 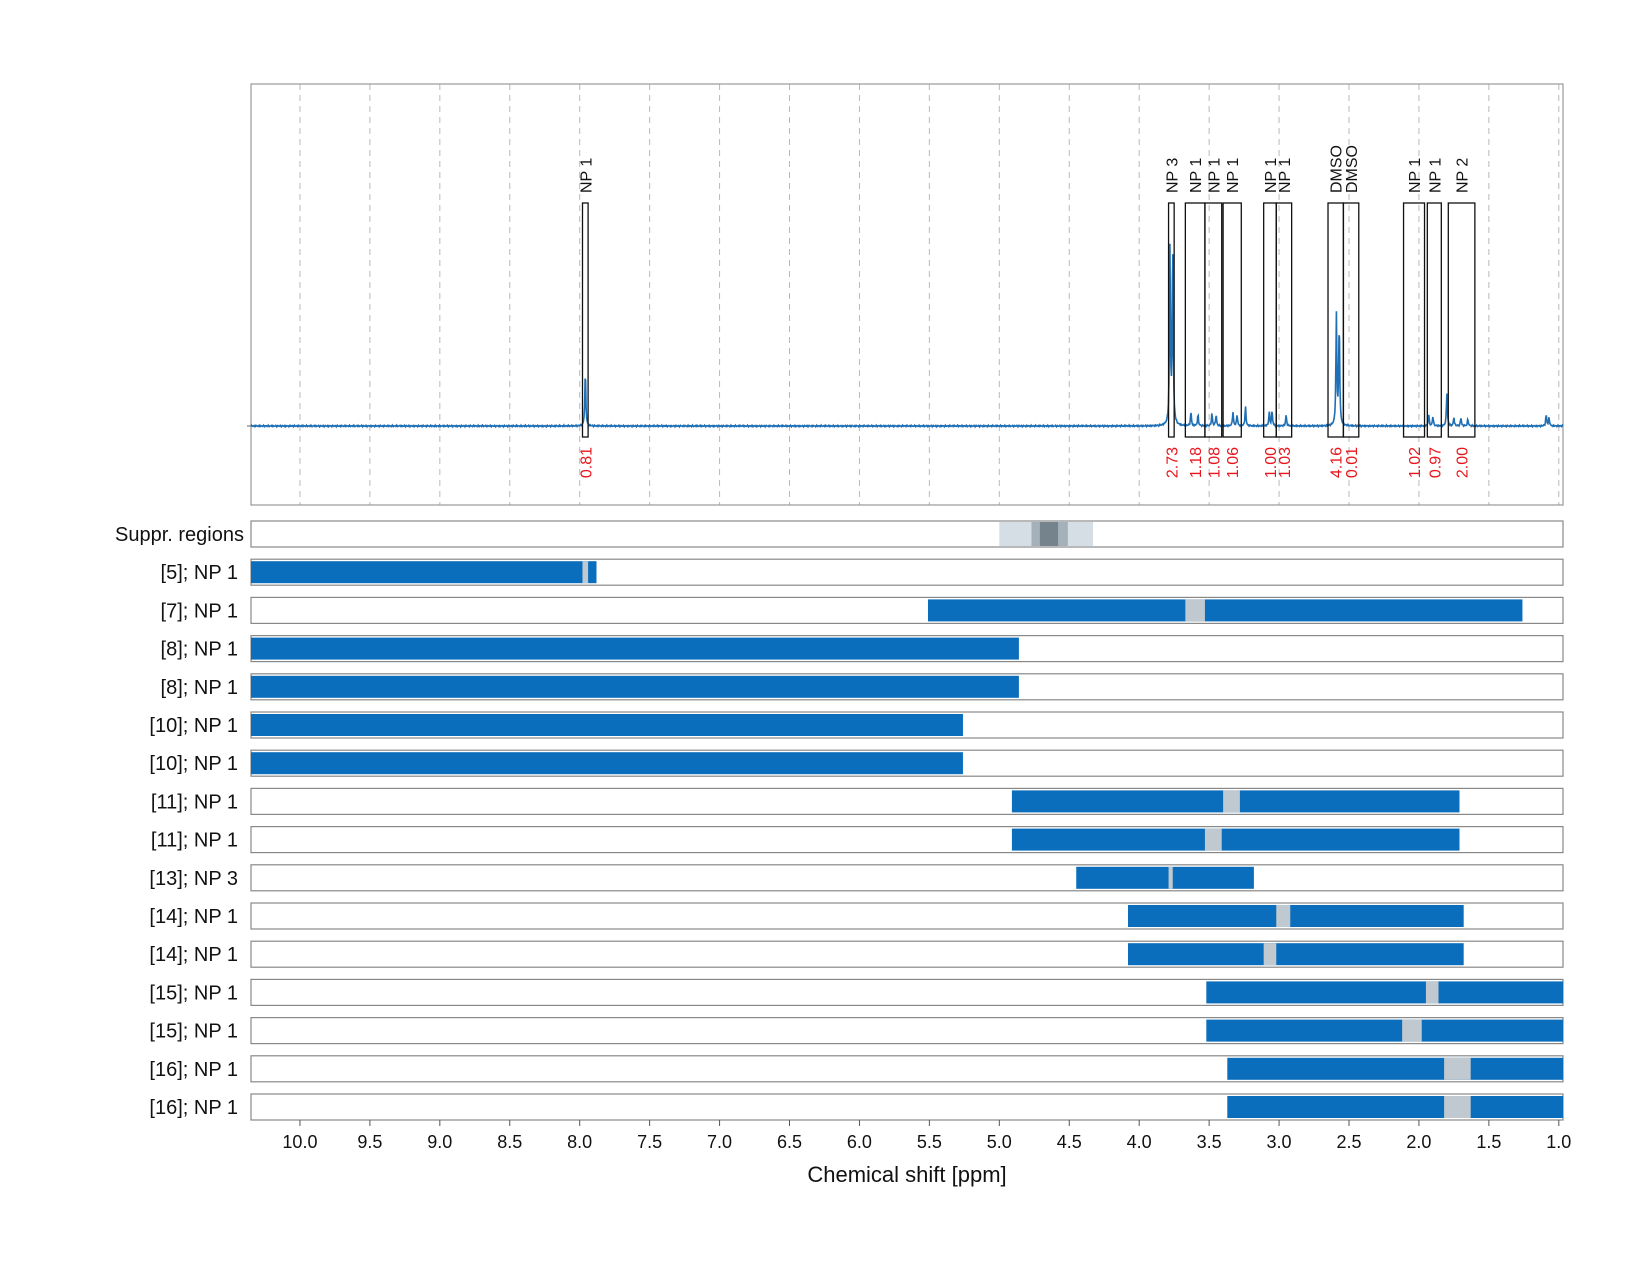 What do you see at coordinates (193, 879) in the screenshot?
I see `row-label: [13]; NP 3` at bounding box center [193, 879].